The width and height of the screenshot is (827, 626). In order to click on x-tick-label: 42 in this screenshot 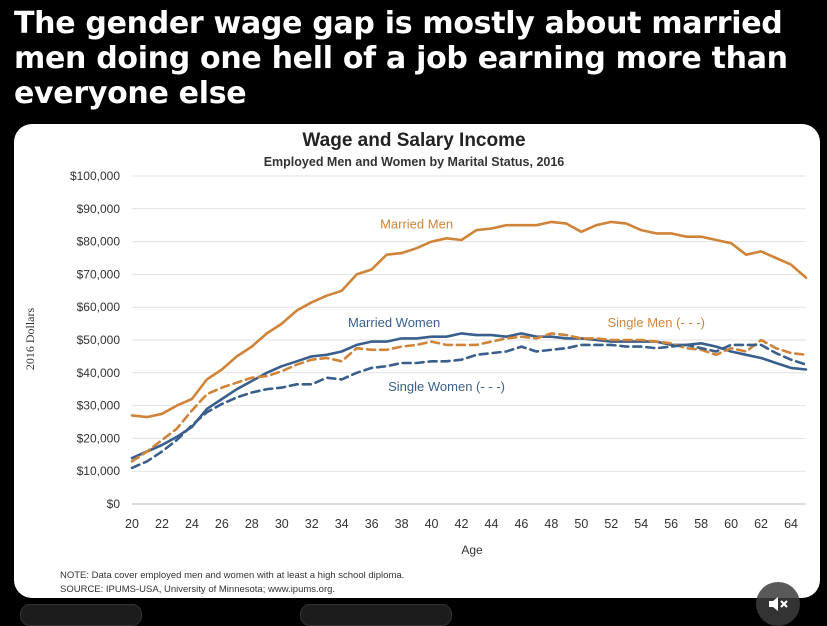, I will do `click(462, 524)`.